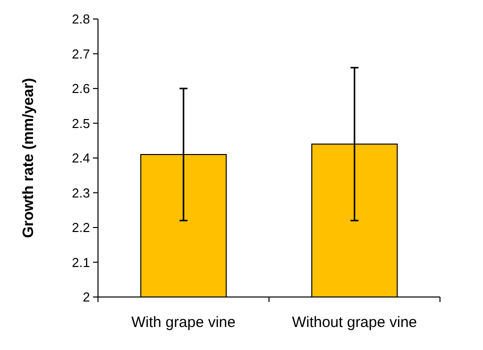 The width and height of the screenshot is (483, 350). Describe the element at coordinates (355, 322) in the screenshot. I see `x-tick-label: Without grape vine` at that location.